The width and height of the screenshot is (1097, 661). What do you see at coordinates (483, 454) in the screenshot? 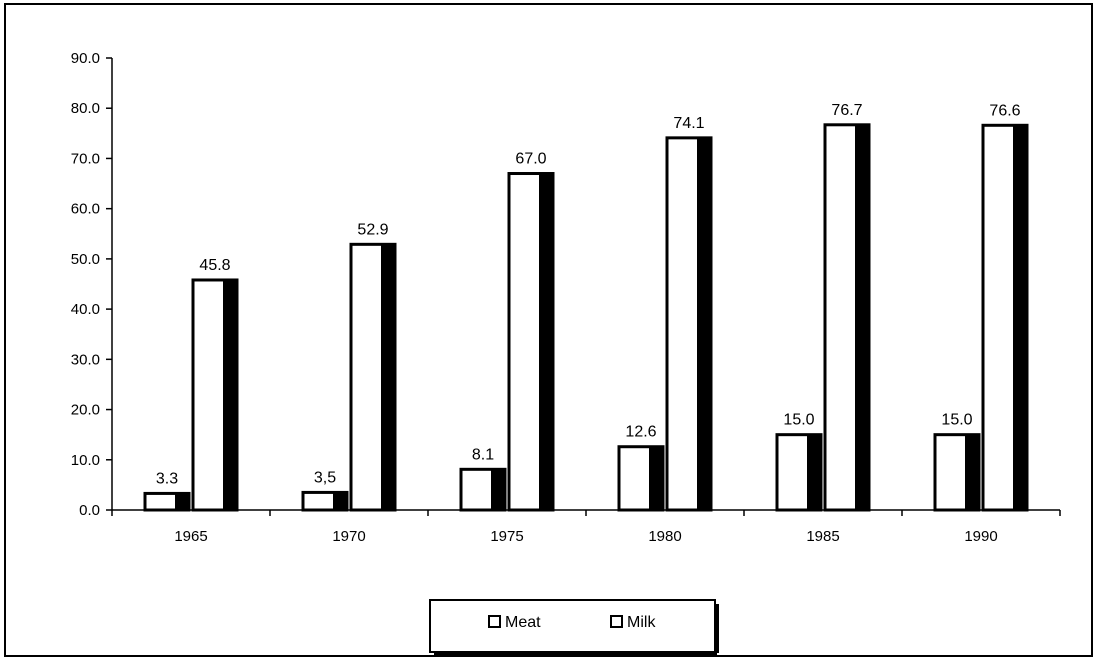
I see `data-label: 8.1` at bounding box center [483, 454].